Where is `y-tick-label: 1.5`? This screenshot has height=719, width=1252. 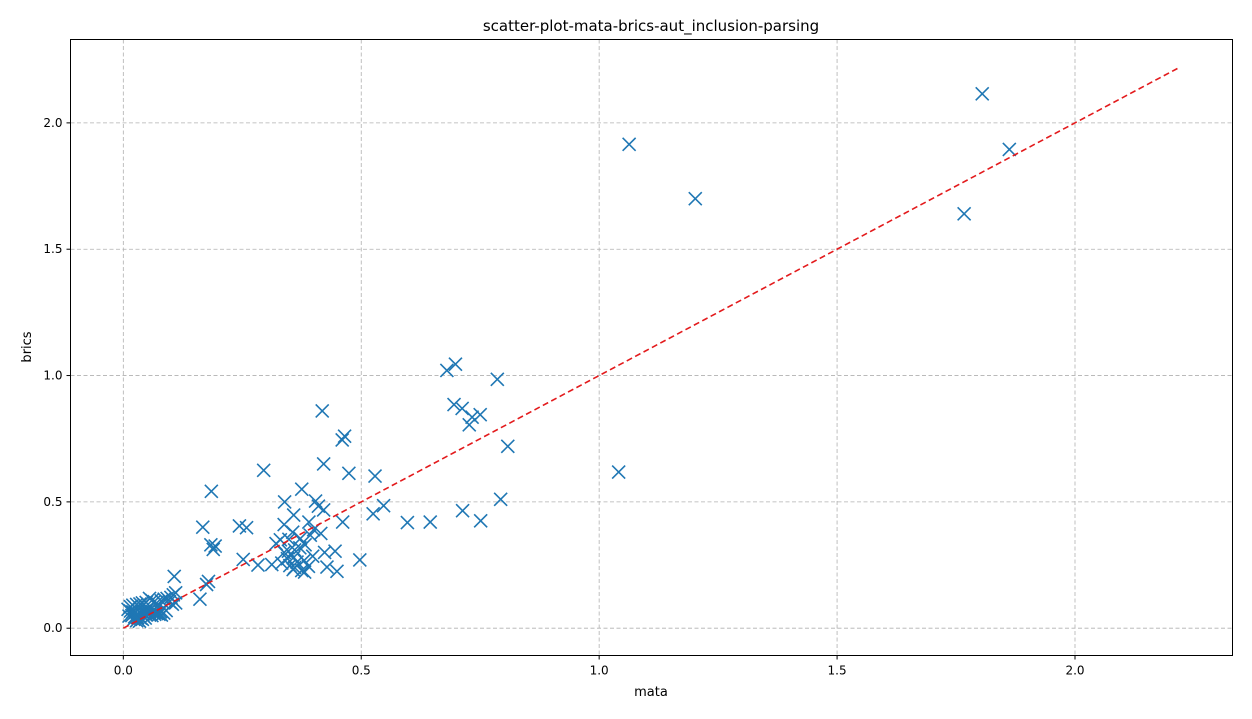
y-tick-label: 1.5 is located at coordinates (52, 249).